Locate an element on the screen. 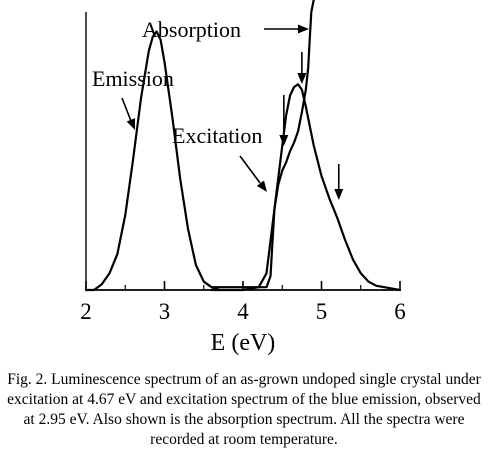  x-tick-label: 5 is located at coordinates (322, 311).